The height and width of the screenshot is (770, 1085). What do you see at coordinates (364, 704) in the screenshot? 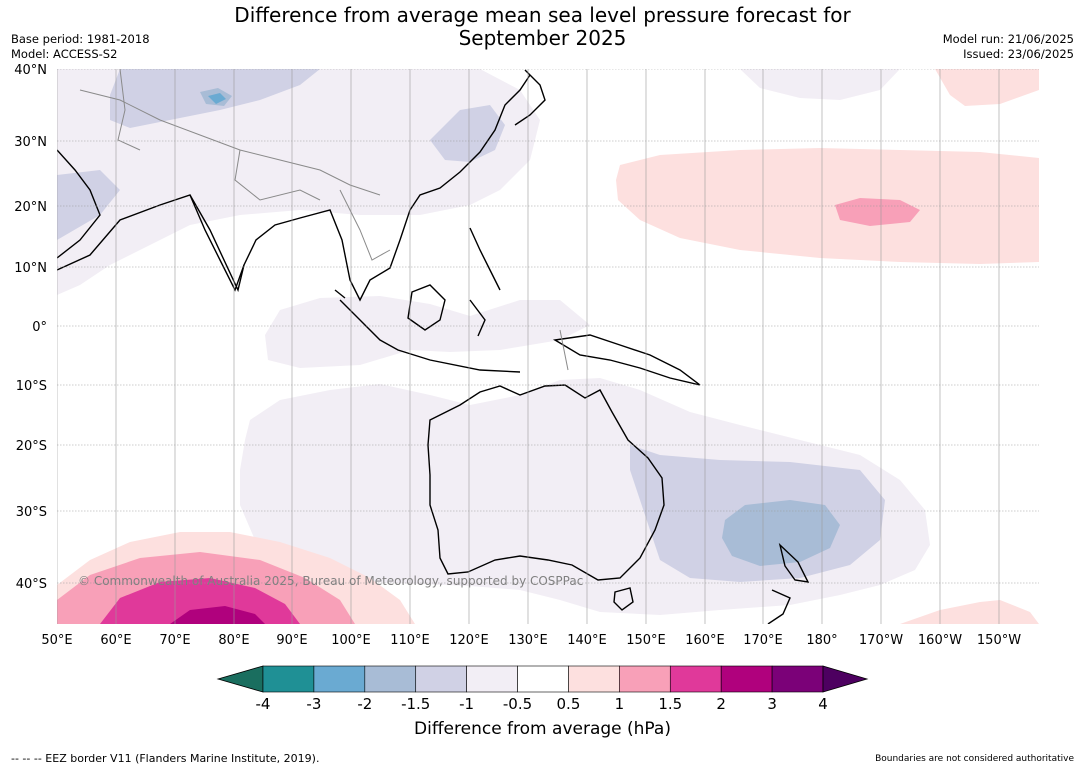
I see `colorbar-tick-label: -2` at bounding box center [364, 704].